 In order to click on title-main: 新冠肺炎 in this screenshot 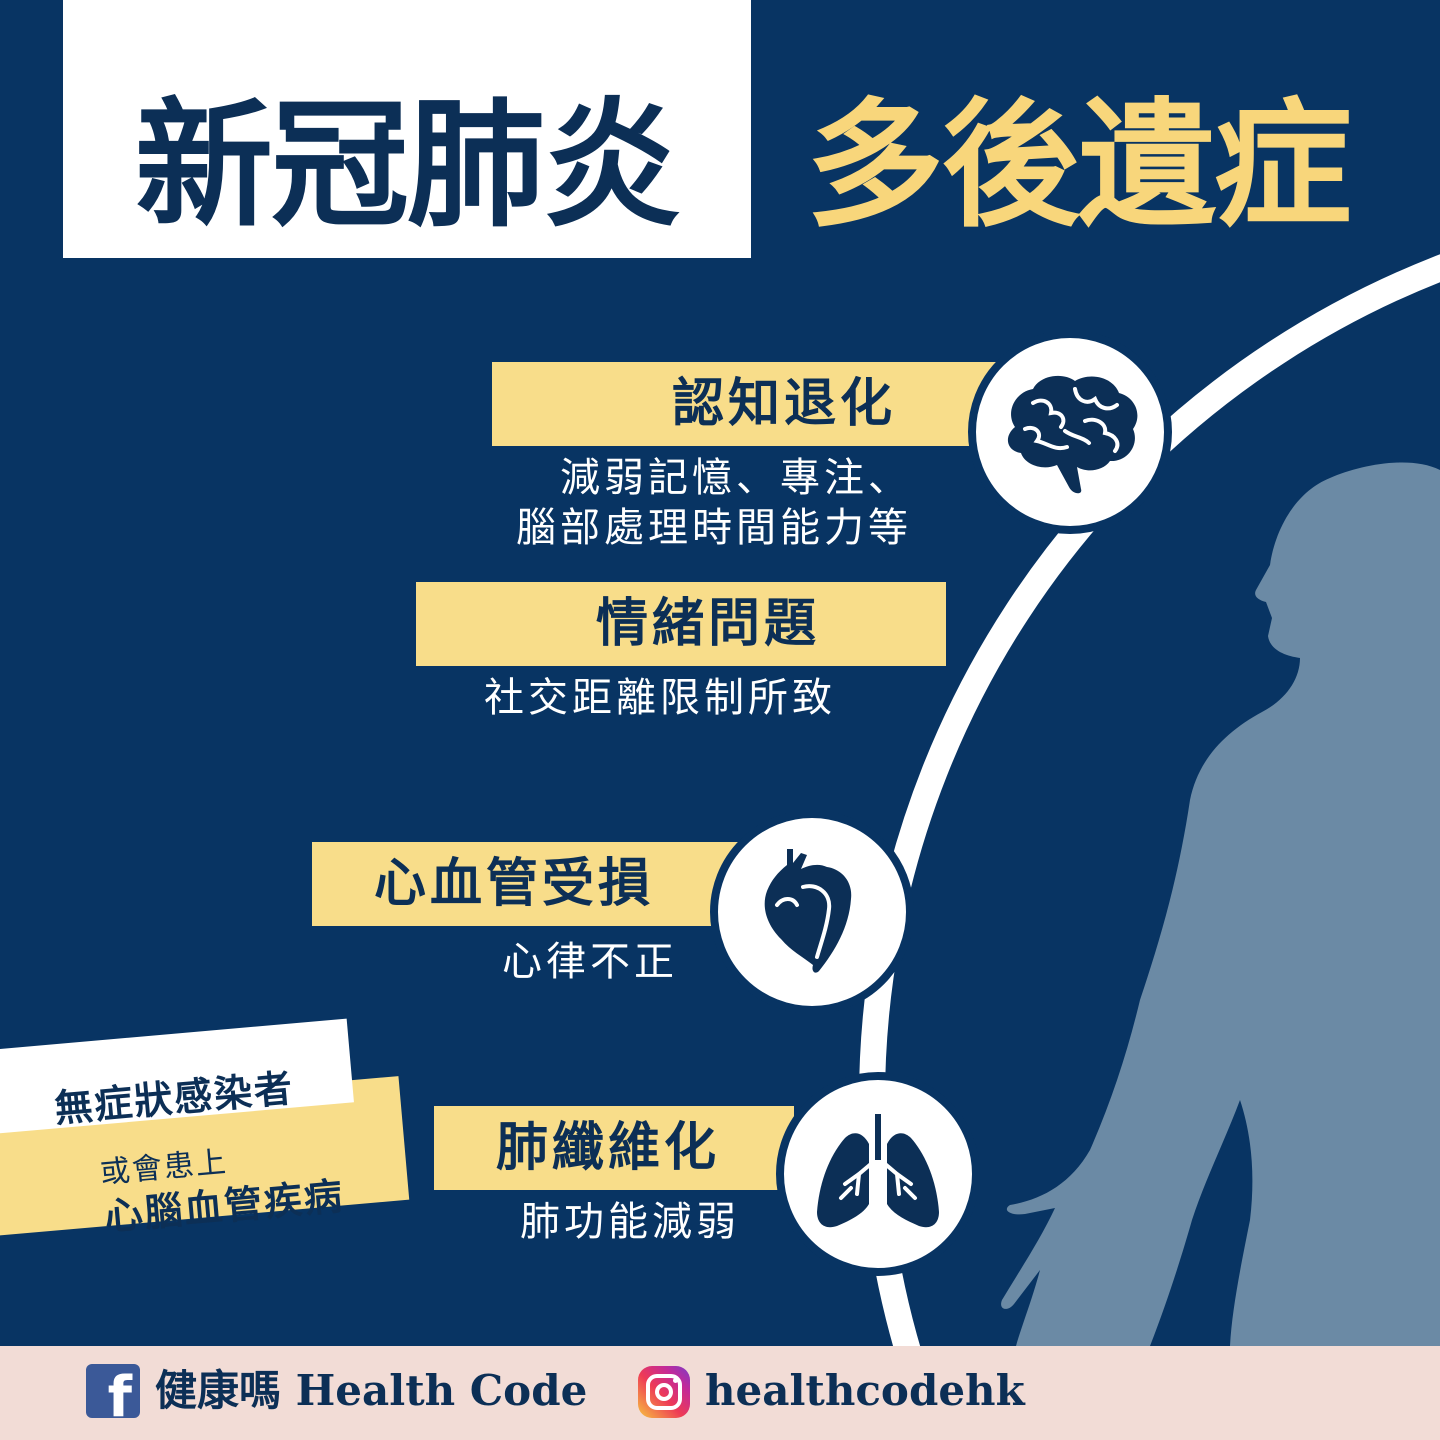, I will do `click(407, 165)`.